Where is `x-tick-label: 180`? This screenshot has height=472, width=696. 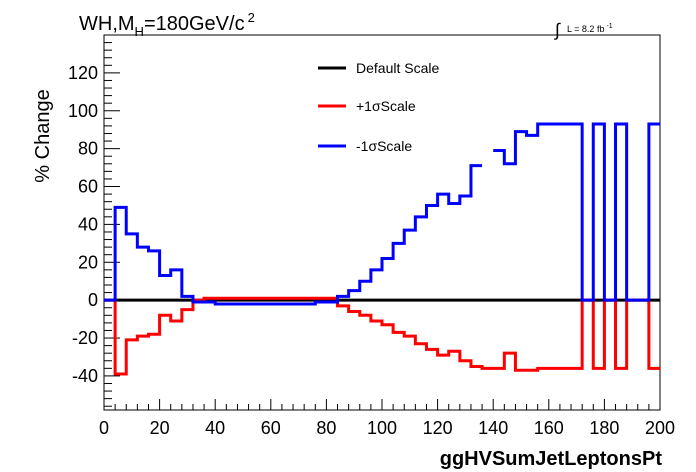
x-tick-label: 180 is located at coordinates (604, 428).